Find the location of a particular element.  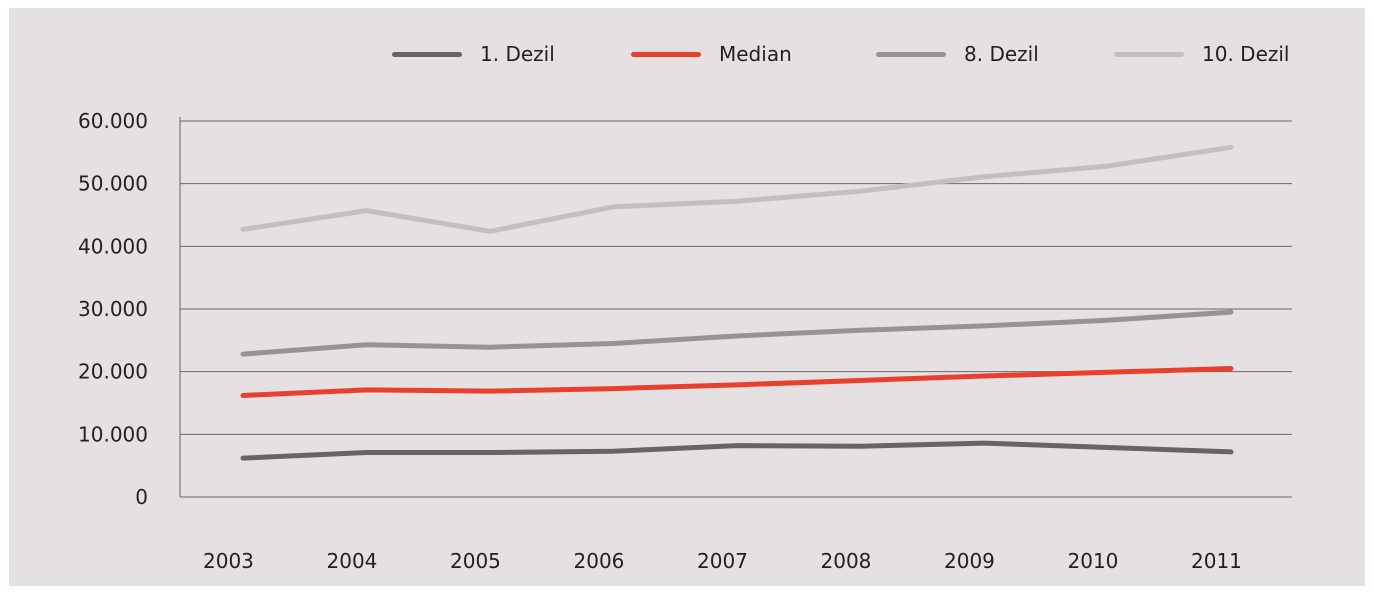

y-tick-label: 20.000 is located at coordinates (113, 372).